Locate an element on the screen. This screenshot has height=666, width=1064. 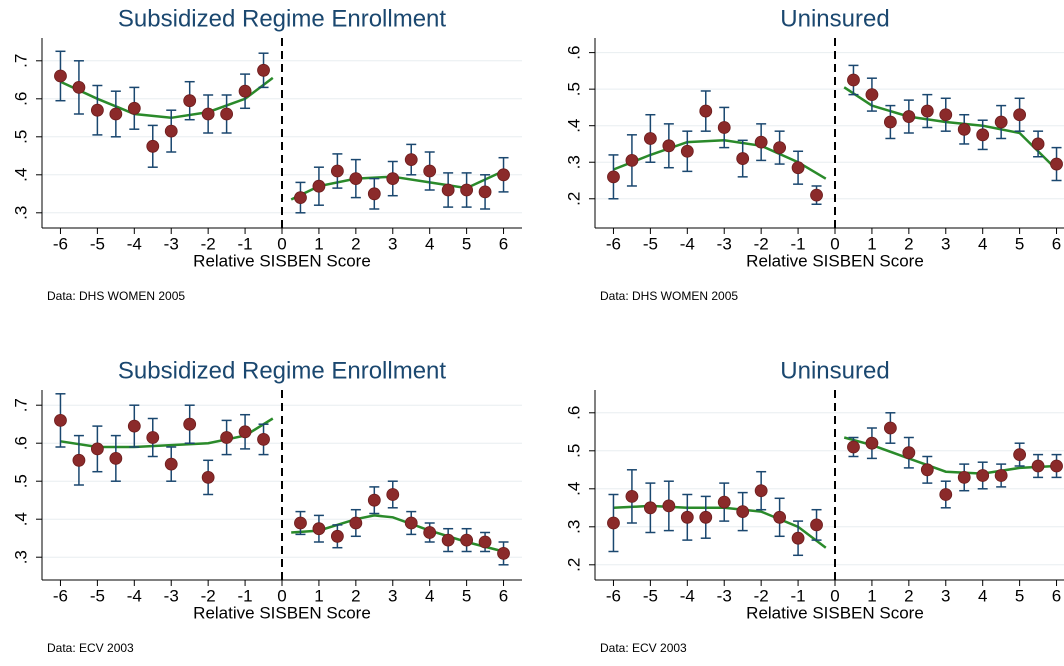
y-tick-label: .7 is located at coordinates (20, 405).